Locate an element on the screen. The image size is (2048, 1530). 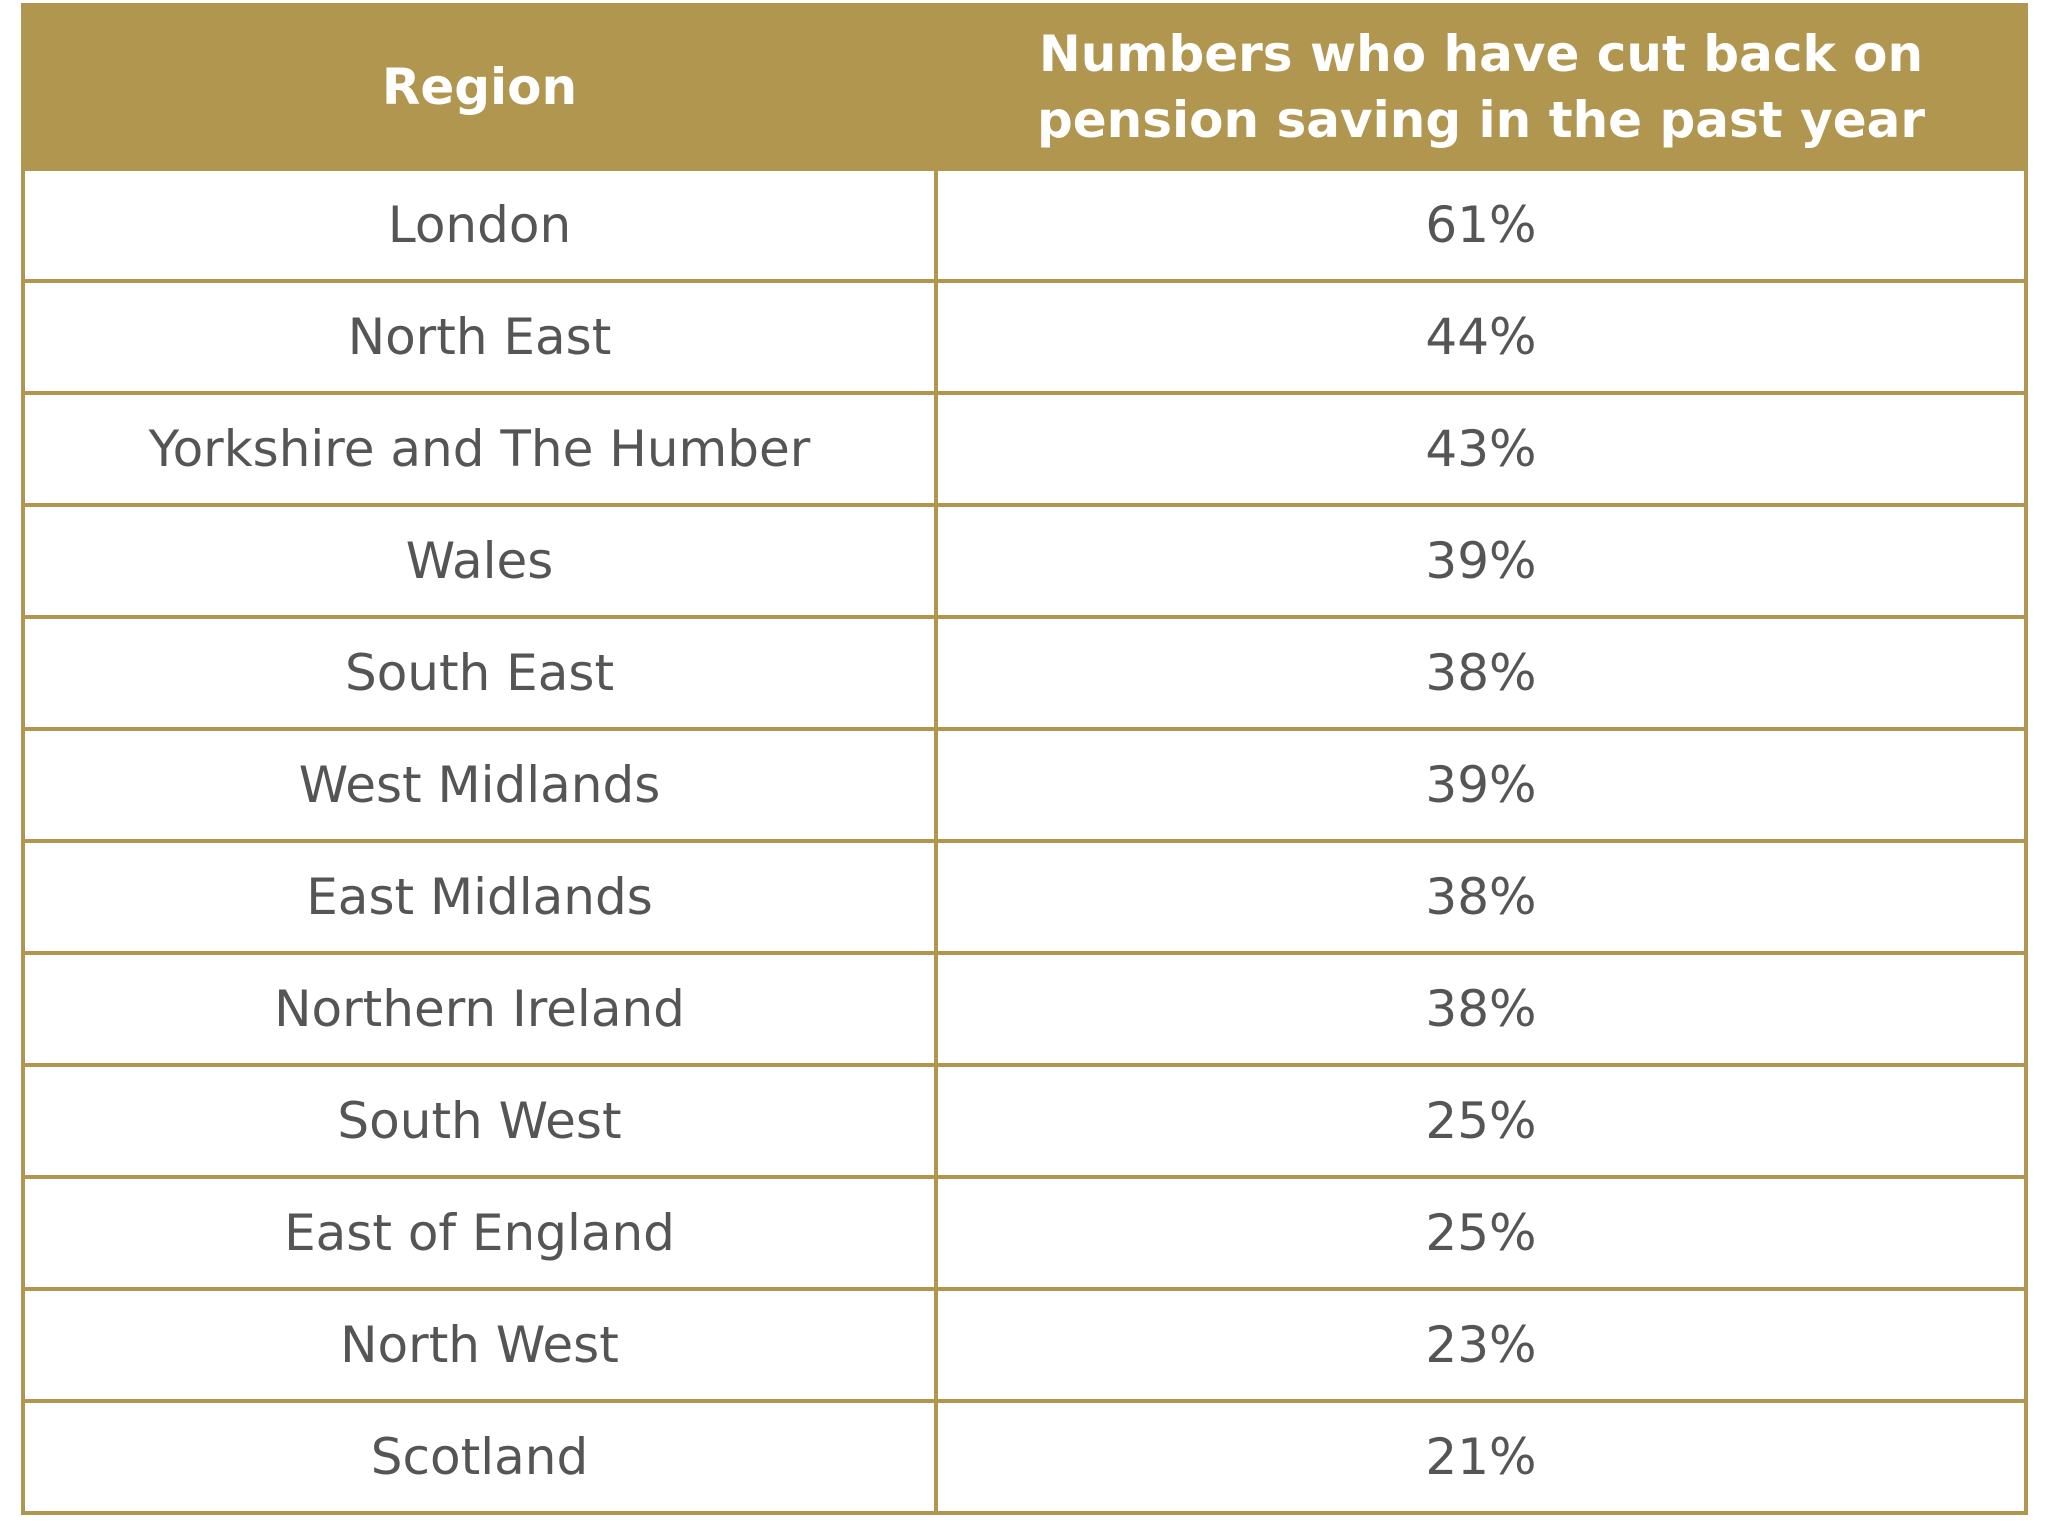
region-cell: London is located at coordinates (479, 225).